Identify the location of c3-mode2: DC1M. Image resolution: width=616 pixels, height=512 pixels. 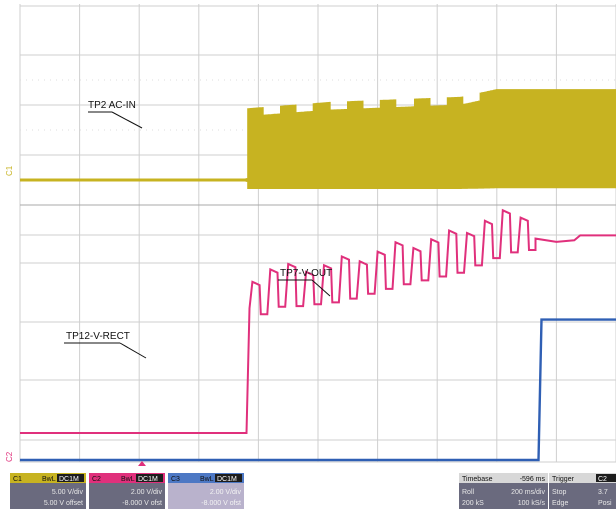
(227, 479).